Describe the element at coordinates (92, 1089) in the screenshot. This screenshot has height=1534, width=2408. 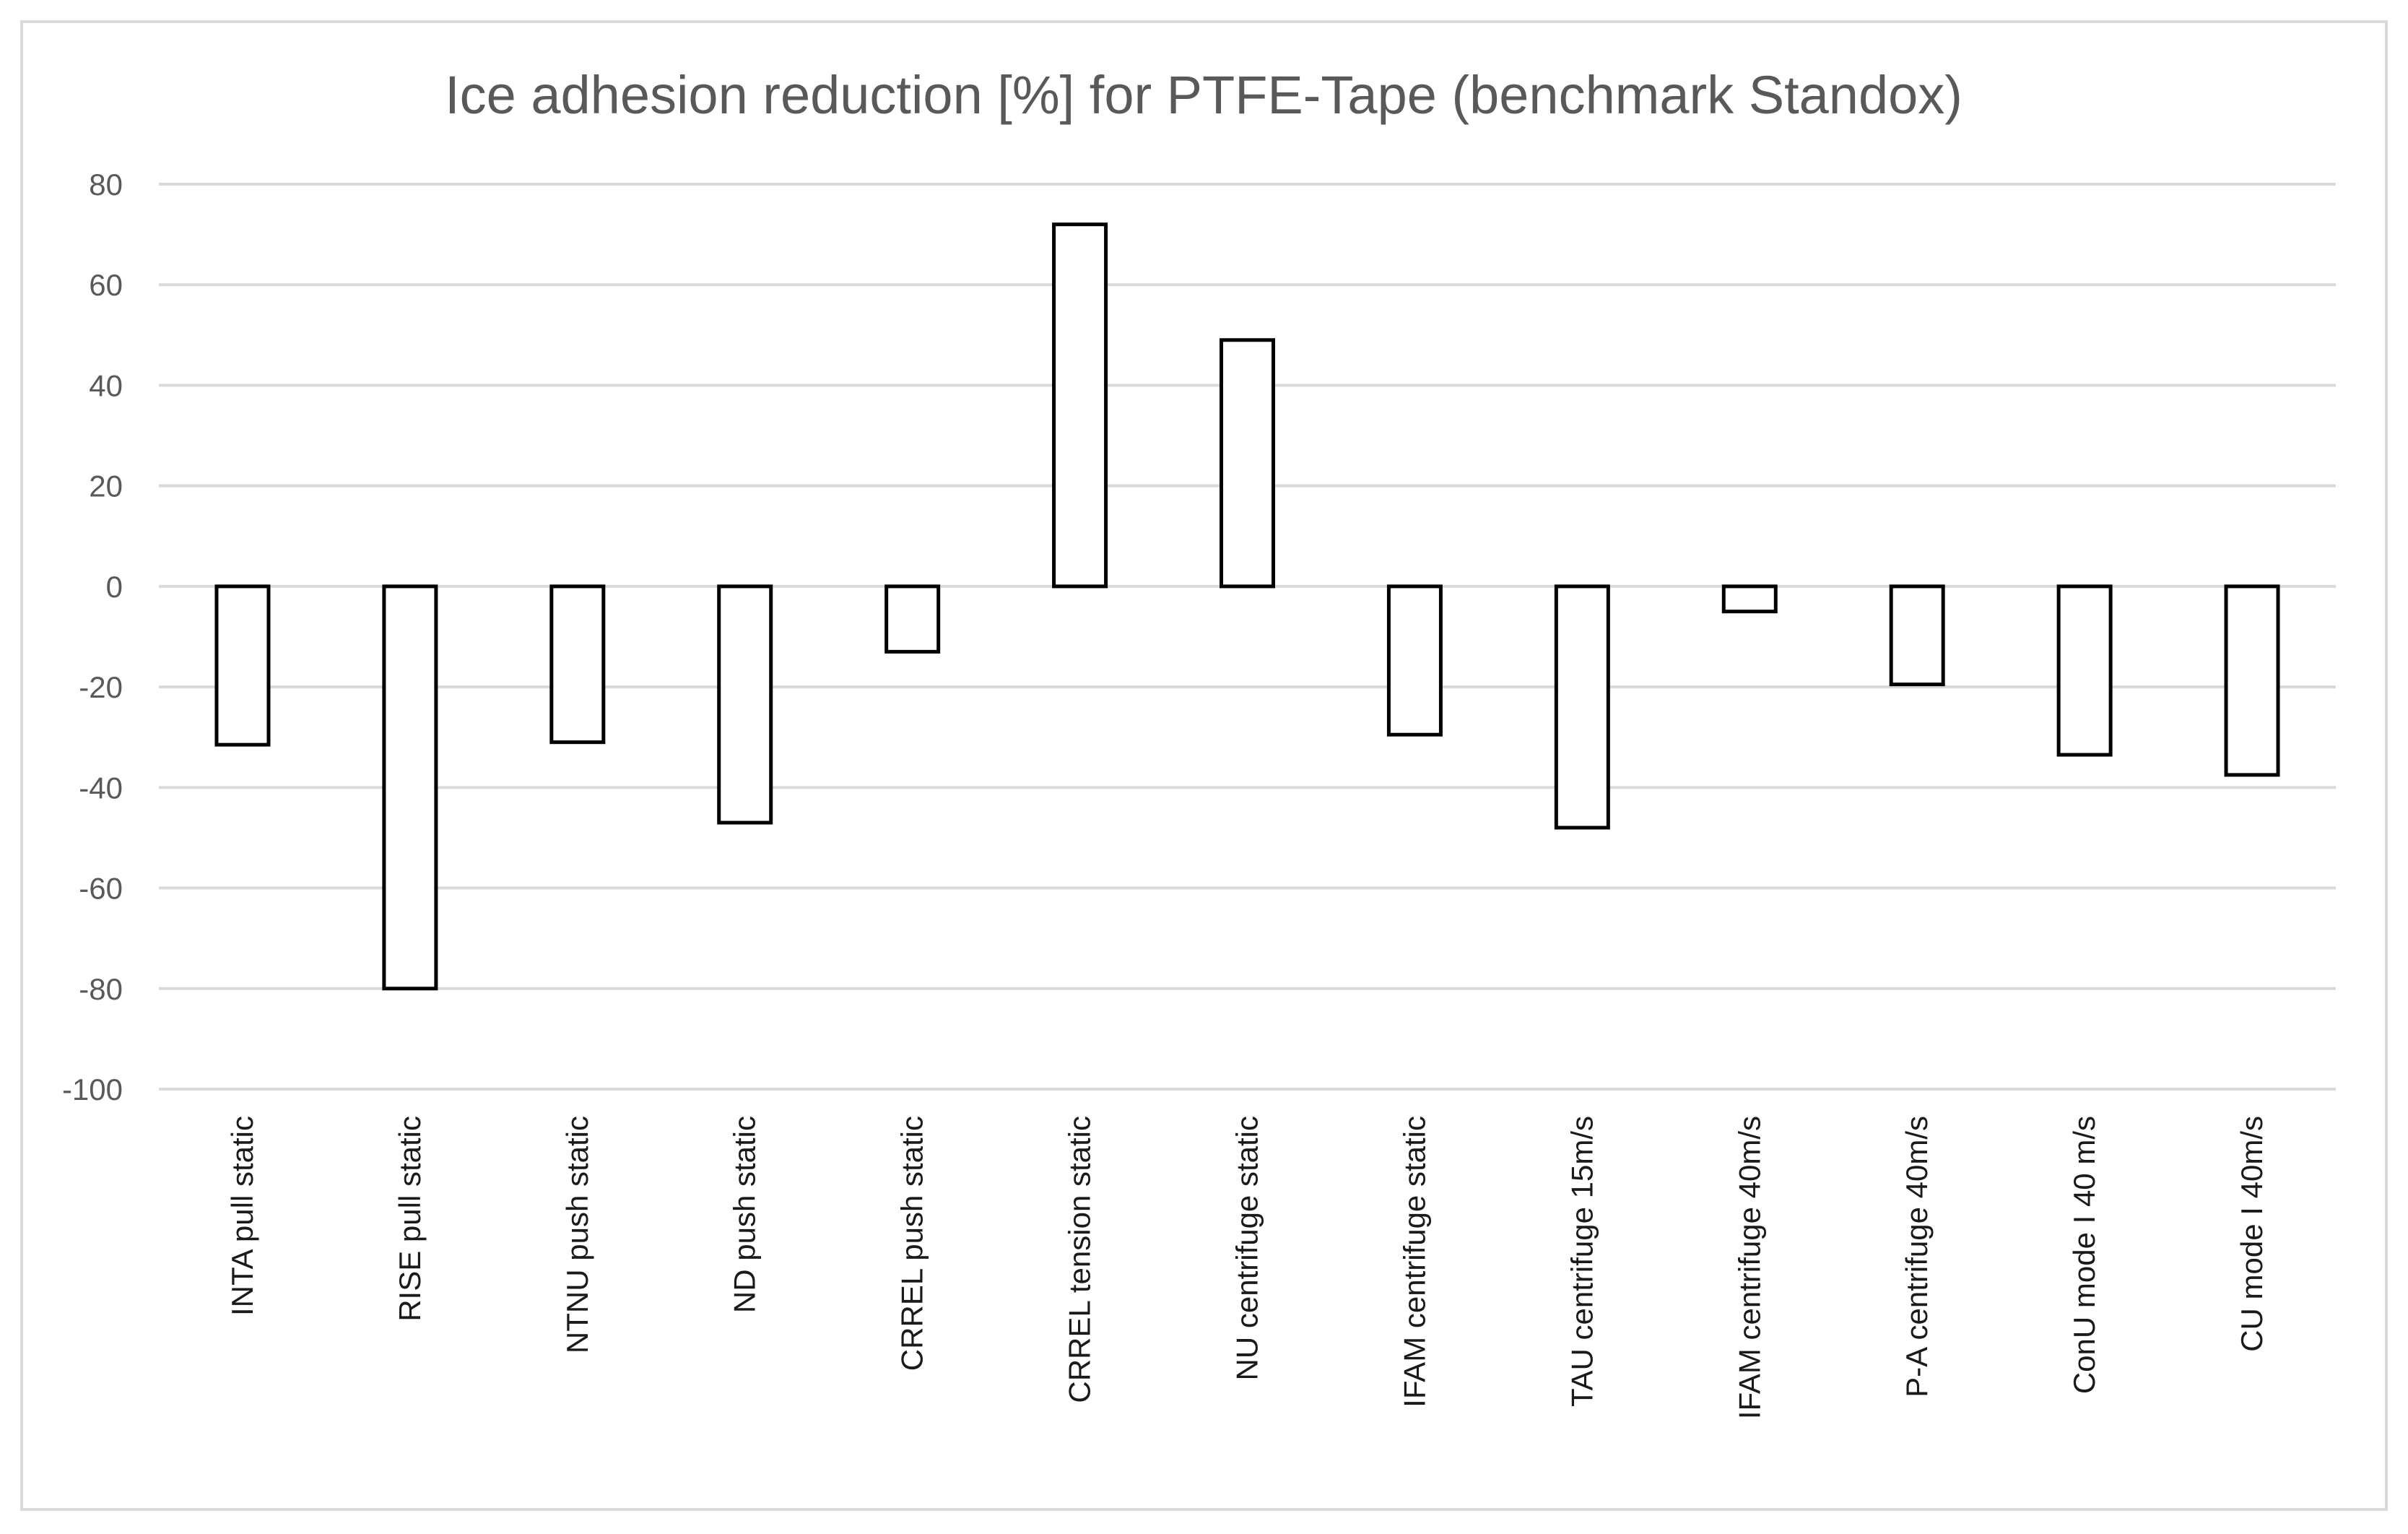
I see `y-tick-label: -100` at that location.